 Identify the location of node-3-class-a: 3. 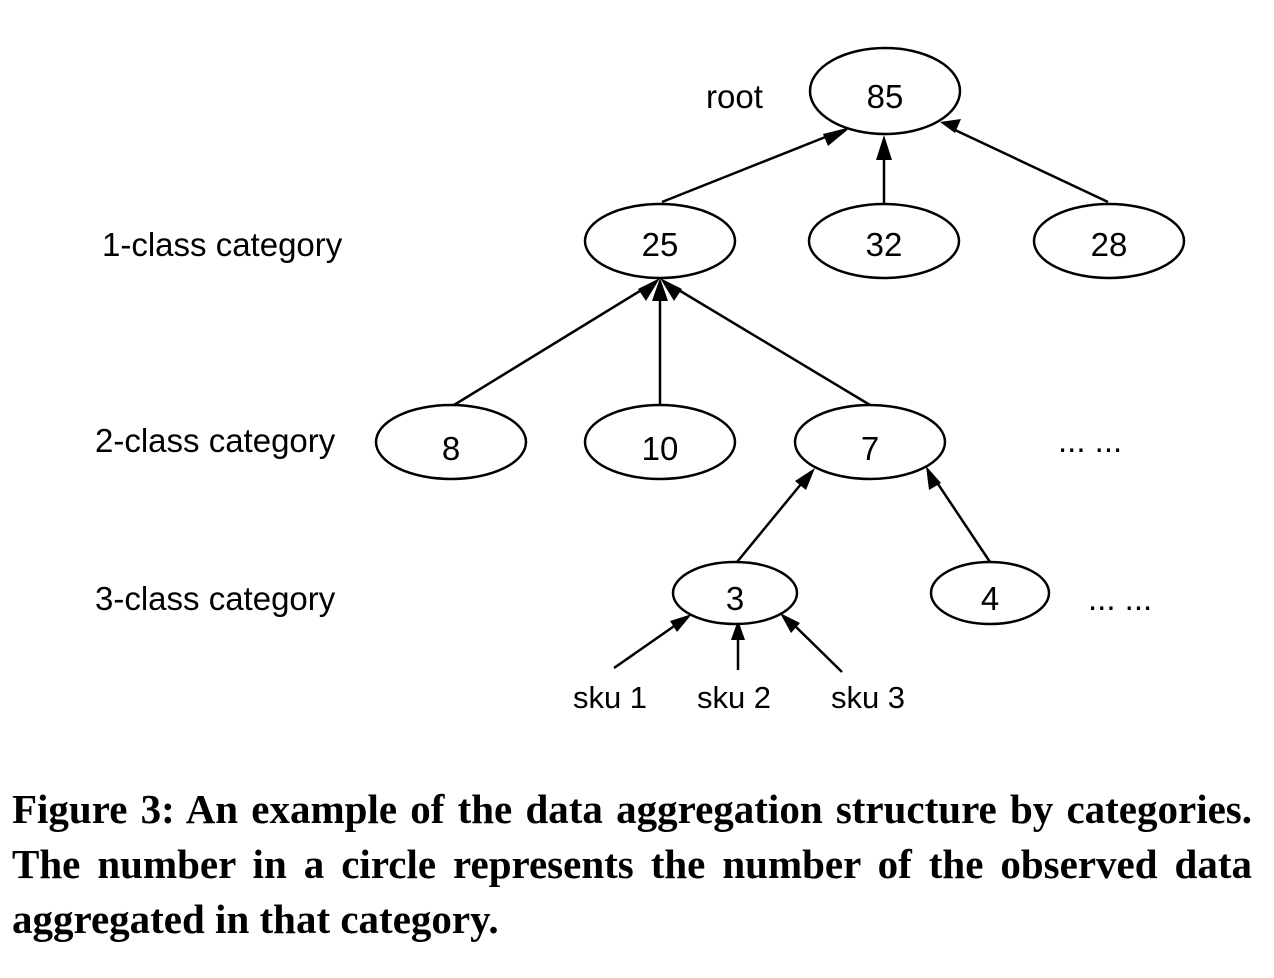
(735, 593).